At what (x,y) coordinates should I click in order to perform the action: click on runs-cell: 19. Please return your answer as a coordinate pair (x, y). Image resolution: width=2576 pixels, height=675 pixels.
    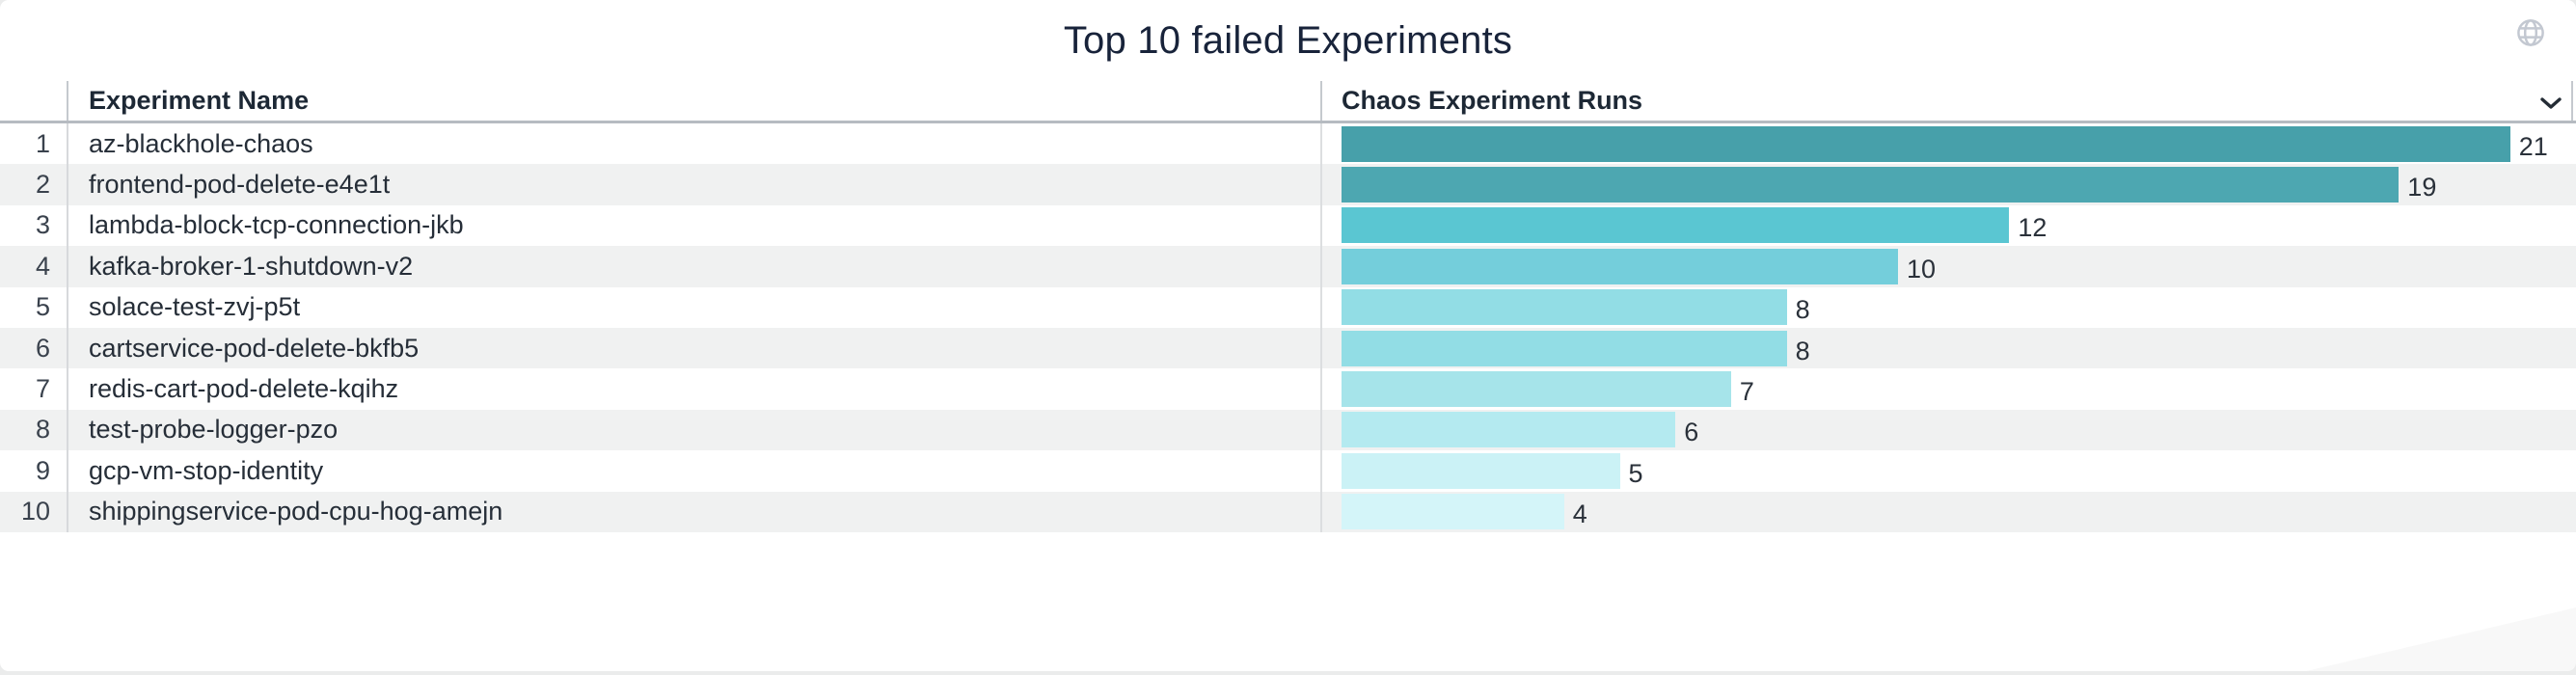
    Looking at the image, I should click on (1949, 184).